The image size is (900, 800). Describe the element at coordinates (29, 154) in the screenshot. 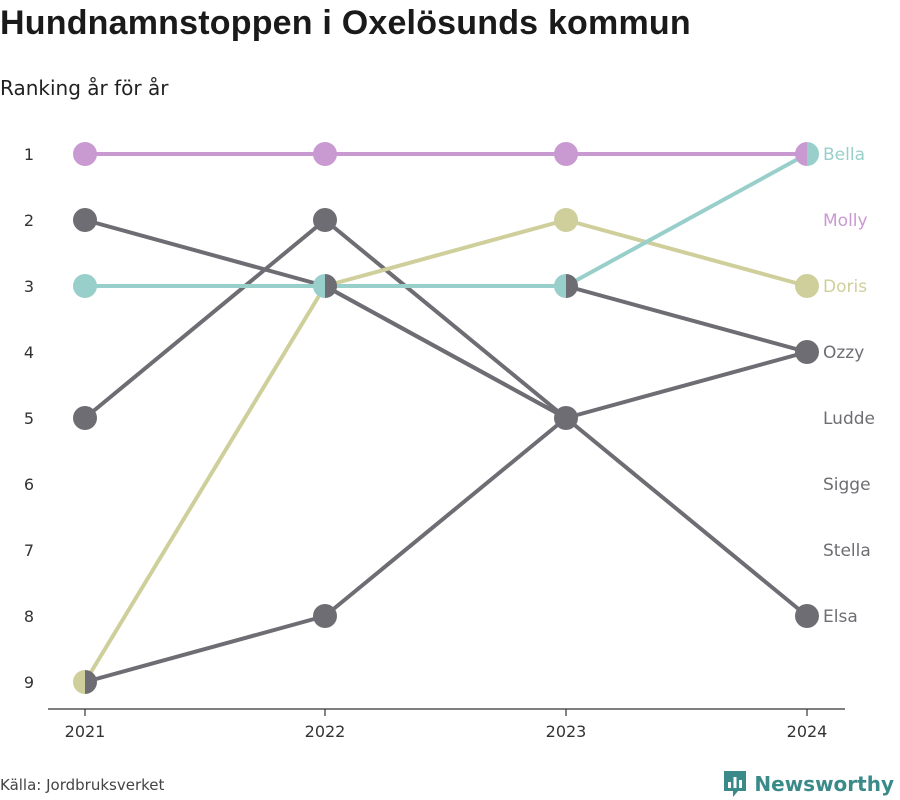

I see `y-tick-label: 1` at that location.